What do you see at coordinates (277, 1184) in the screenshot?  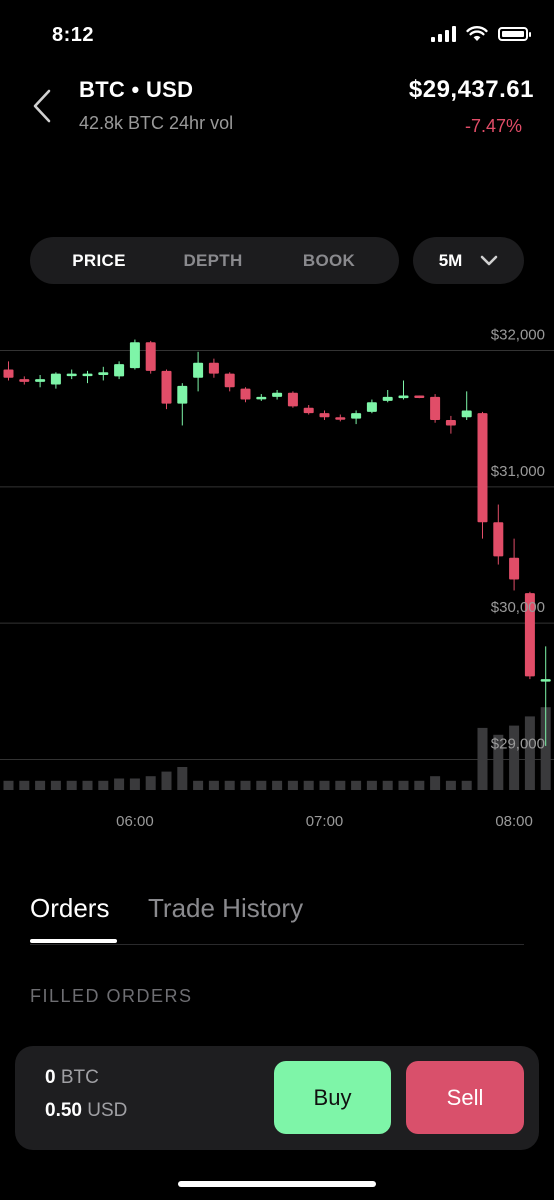 I see `home-indicator` at bounding box center [277, 1184].